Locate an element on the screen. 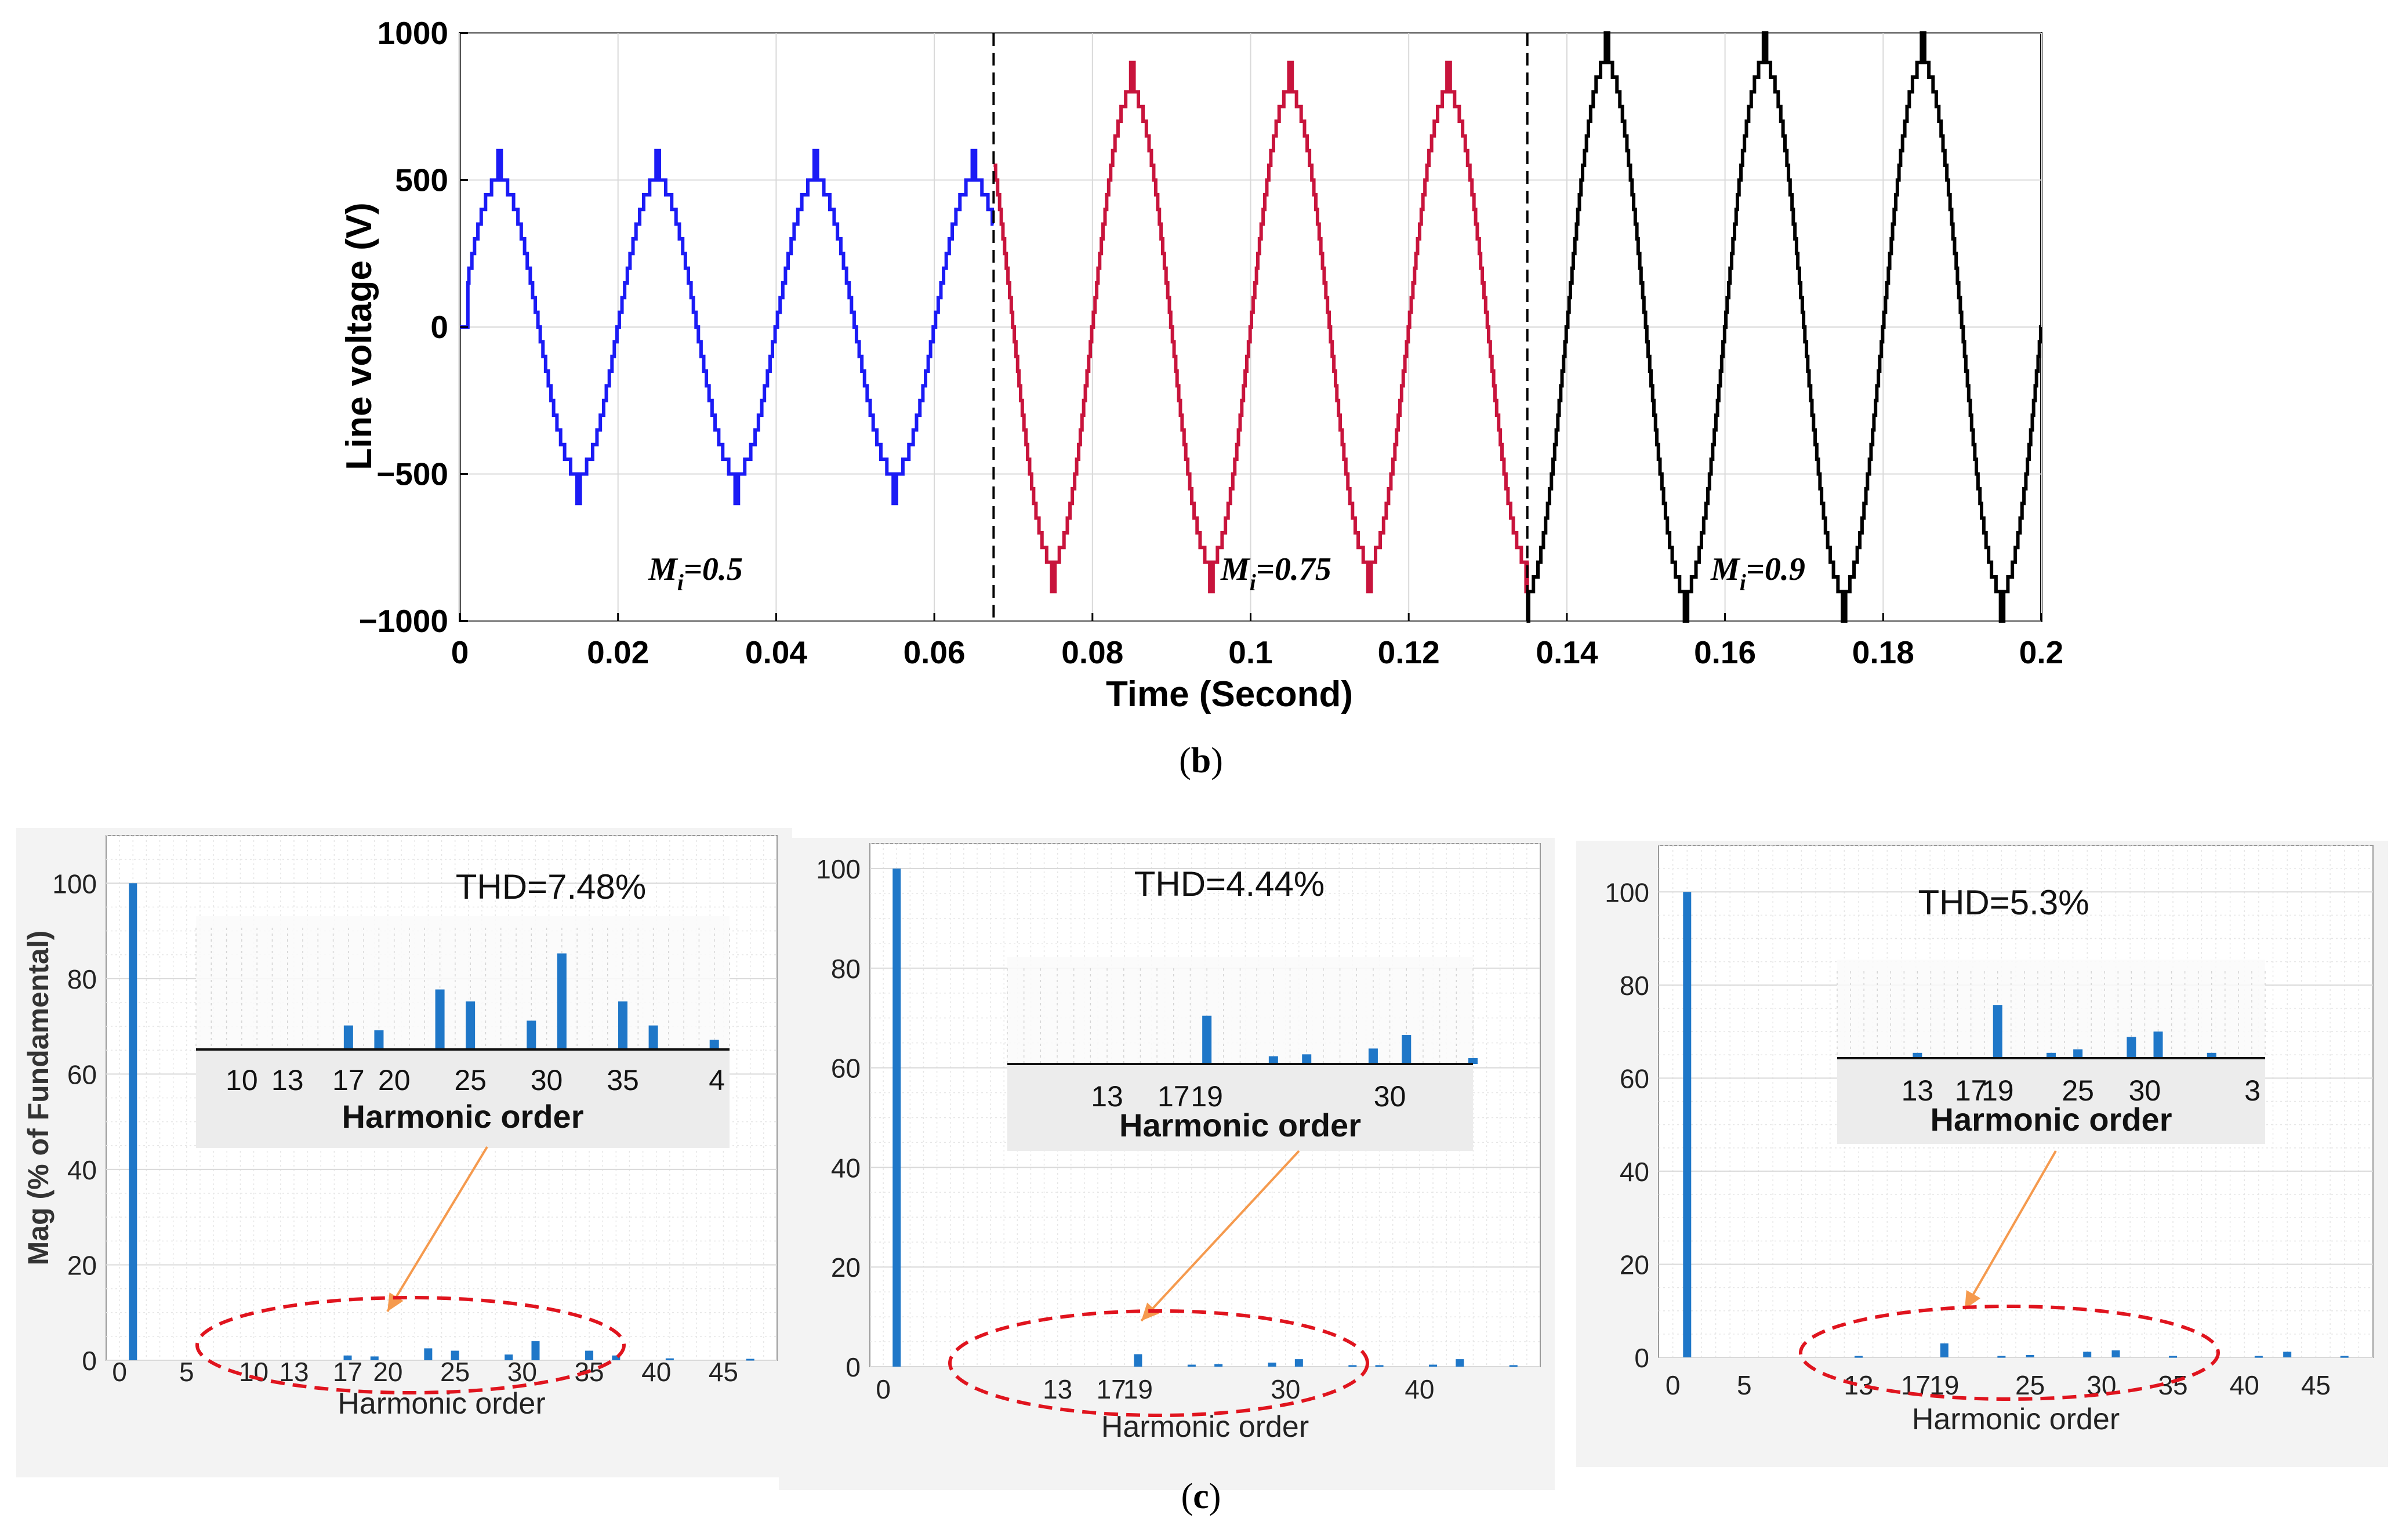 The width and height of the screenshot is (2402, 1540). harmonic-bars is located at coordinates (1205, 1117).